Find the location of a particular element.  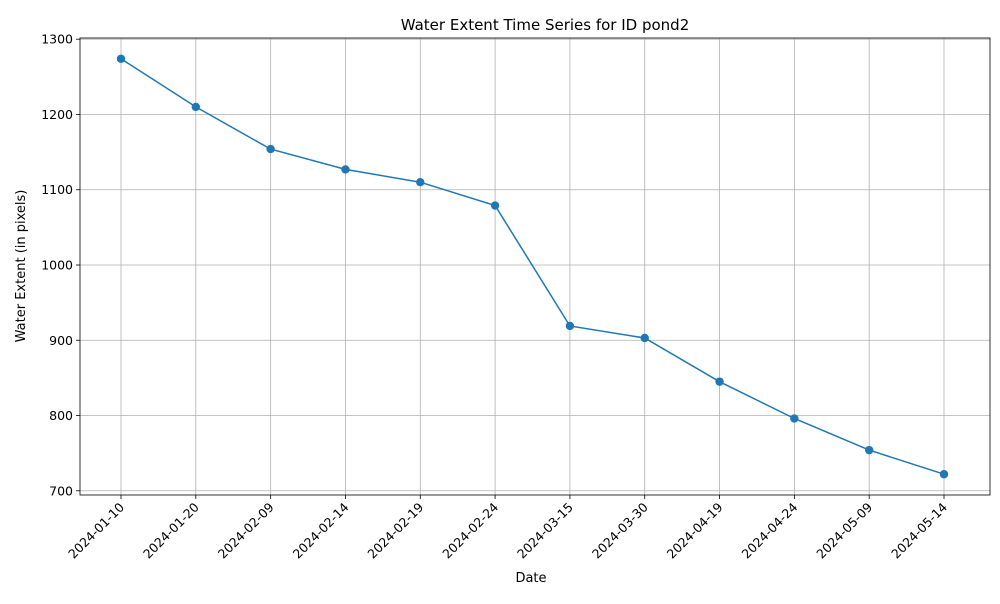

x-tick-label: 2024-04-24 is located at coordinates (770, 530).